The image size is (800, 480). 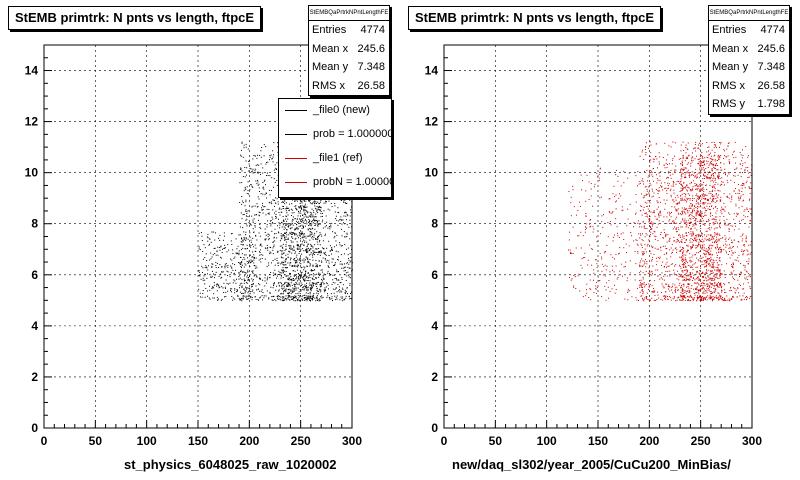 I want to click on y-tick-label: 14, so click(x=432, y=71).